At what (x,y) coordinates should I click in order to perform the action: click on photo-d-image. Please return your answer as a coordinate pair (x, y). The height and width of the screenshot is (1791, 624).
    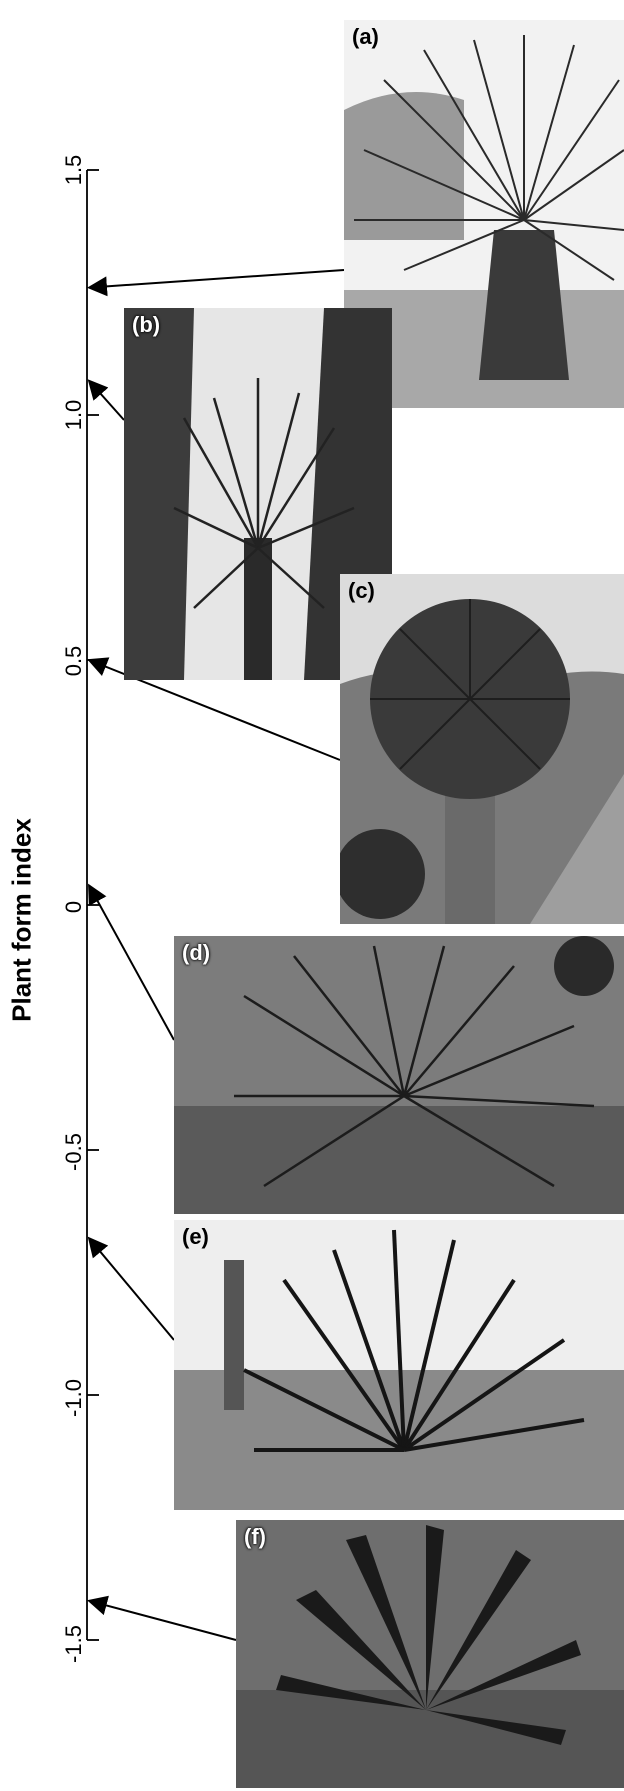
    Looking at the image, I should click on (399, 1075).